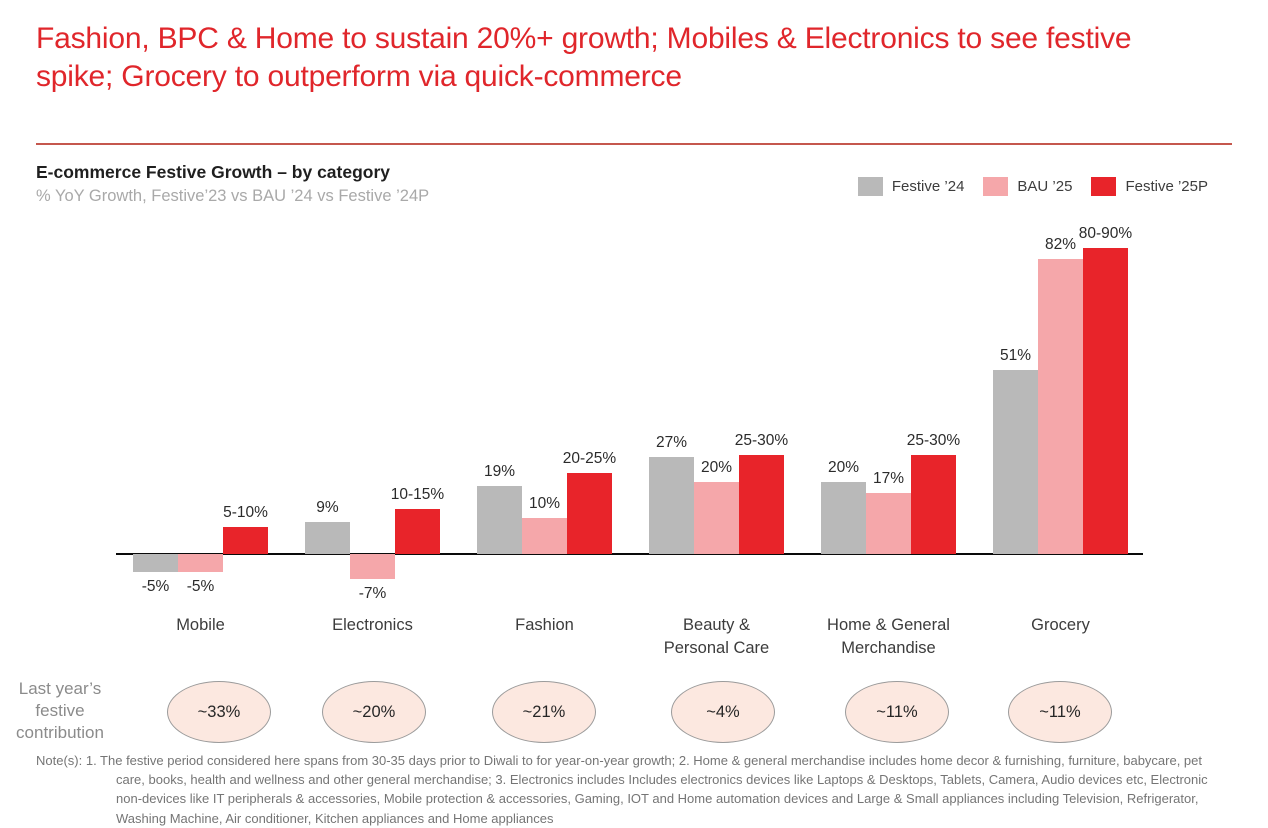 Image resolution: width=1268 pixels, height=828 pixels. What do you see at coordinates (200, 625) in the screenshot?
I see `category-label: Mobile` at bounding box center [200, 625].